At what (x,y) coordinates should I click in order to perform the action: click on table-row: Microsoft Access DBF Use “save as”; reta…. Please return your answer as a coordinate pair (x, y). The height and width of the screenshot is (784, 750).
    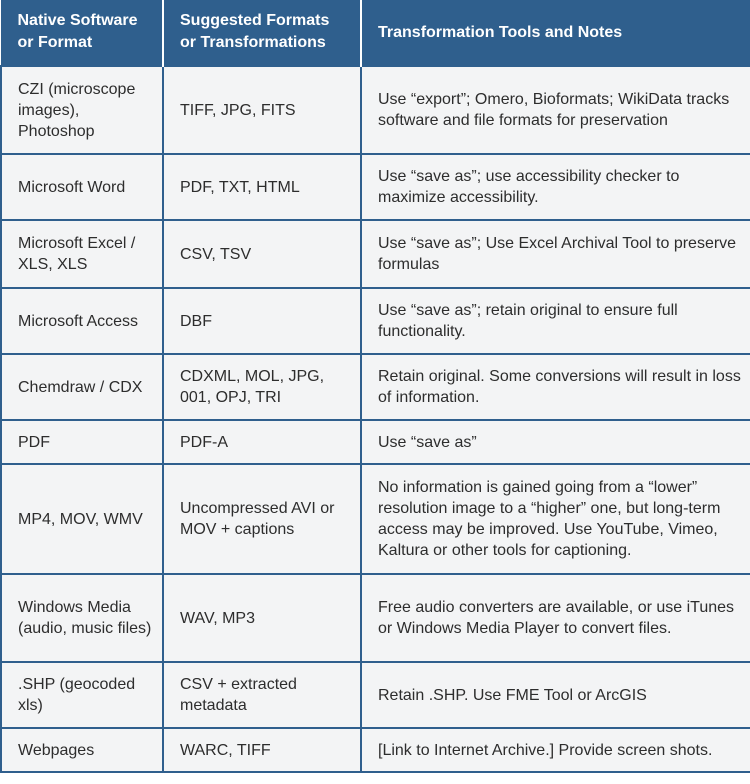
    Looking at the image, I should click on (375, 321).